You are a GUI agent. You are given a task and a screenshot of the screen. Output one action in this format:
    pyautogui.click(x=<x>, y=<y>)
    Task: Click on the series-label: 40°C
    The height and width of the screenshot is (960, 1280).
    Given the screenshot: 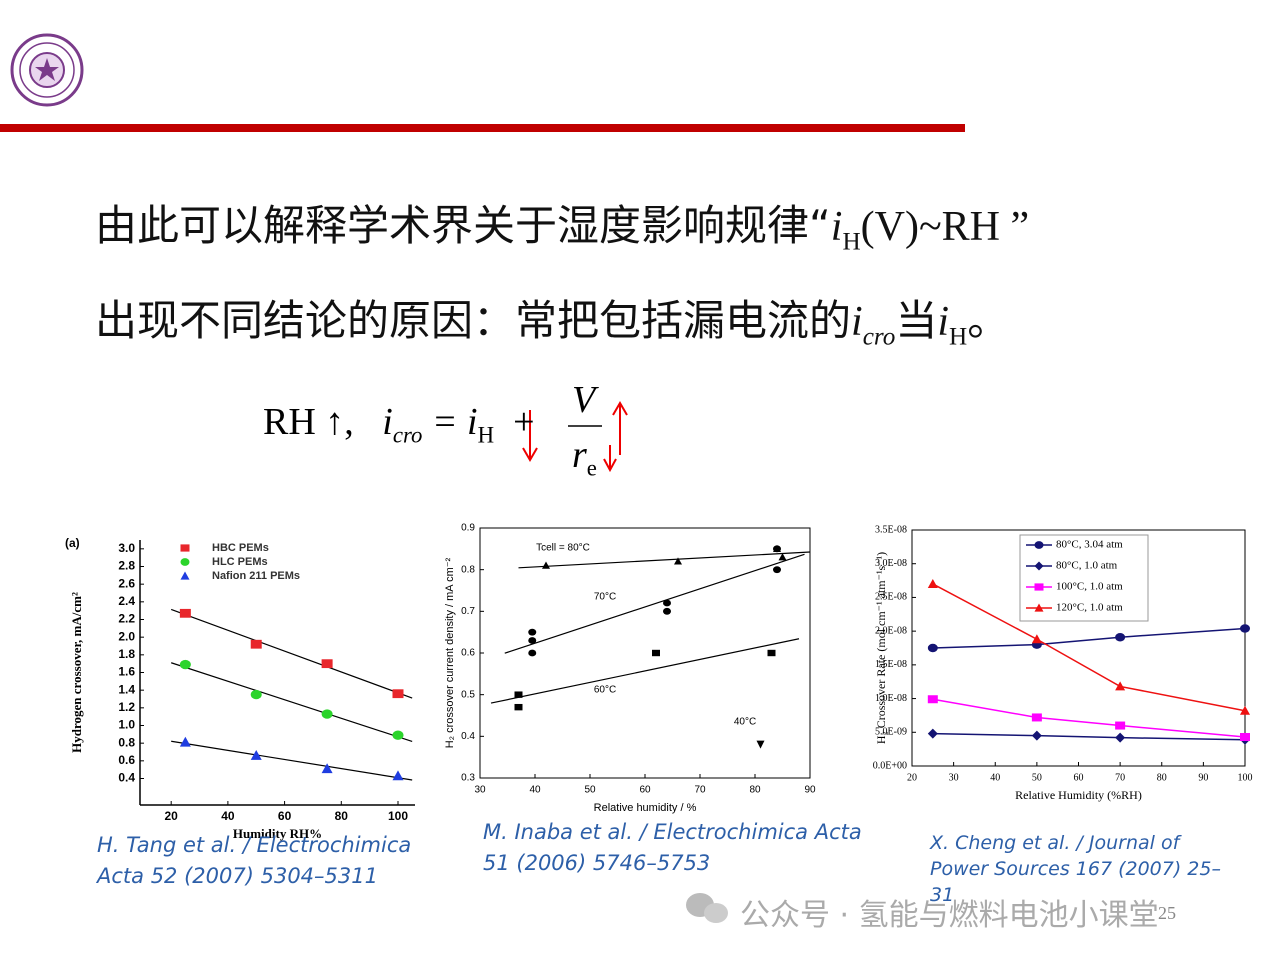 What is the action you would take?
    pyautogui.click(x=745, y=722)
    